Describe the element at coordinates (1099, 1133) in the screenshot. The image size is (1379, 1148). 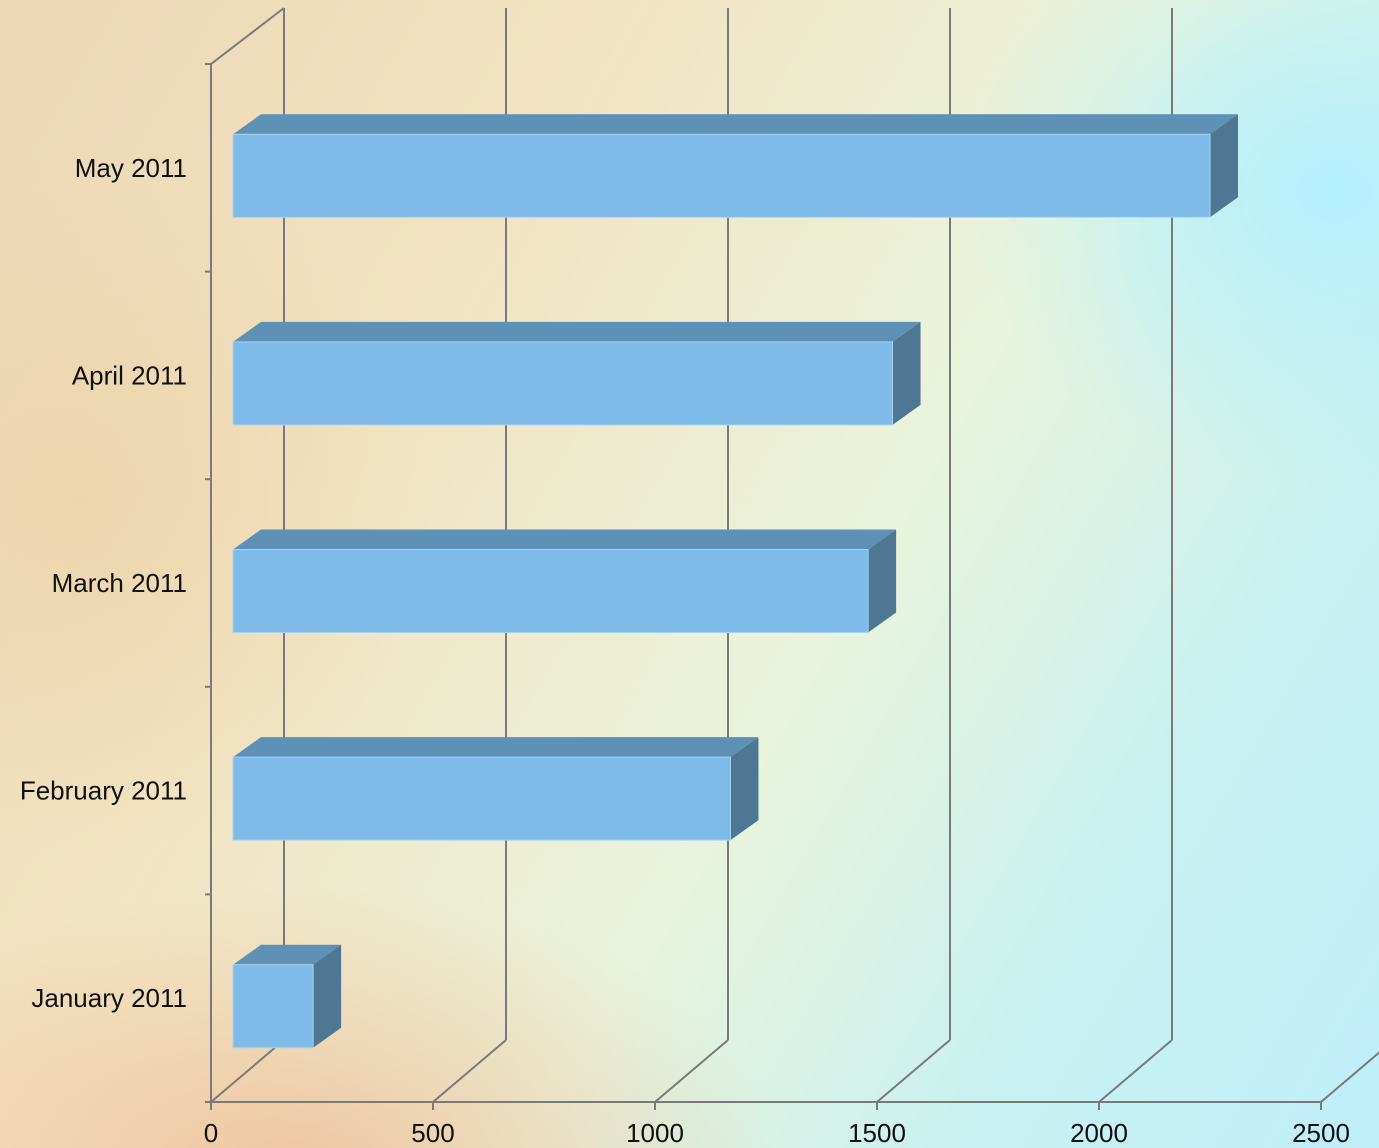
I see `x-tick-label: 2000` at that location.